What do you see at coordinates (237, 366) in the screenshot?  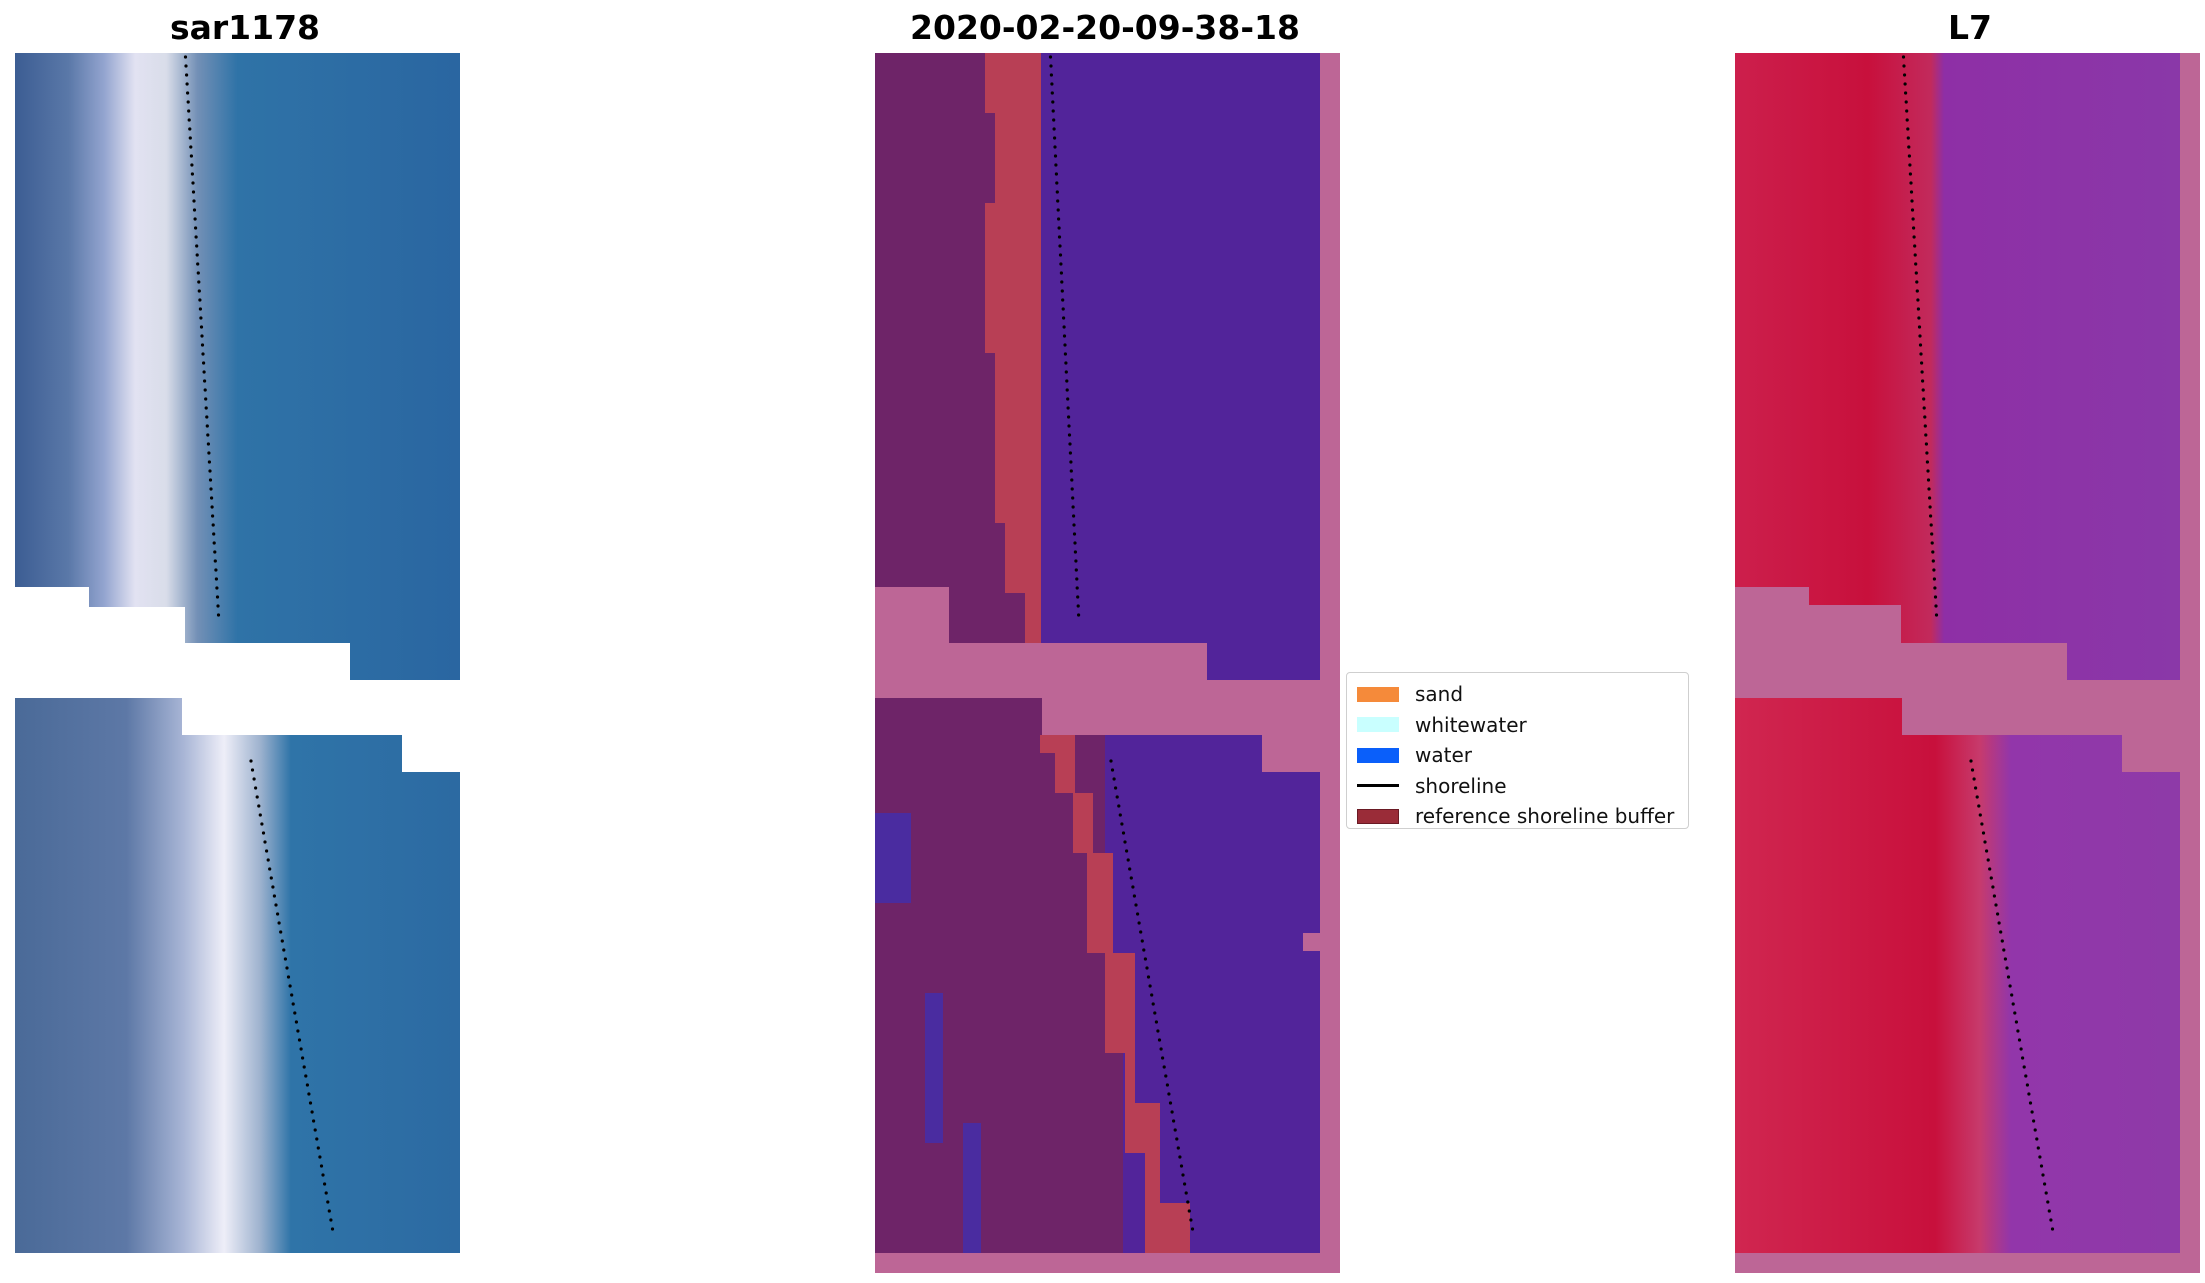 I see `rgb-upper-image` at bounding box center [237, 366].